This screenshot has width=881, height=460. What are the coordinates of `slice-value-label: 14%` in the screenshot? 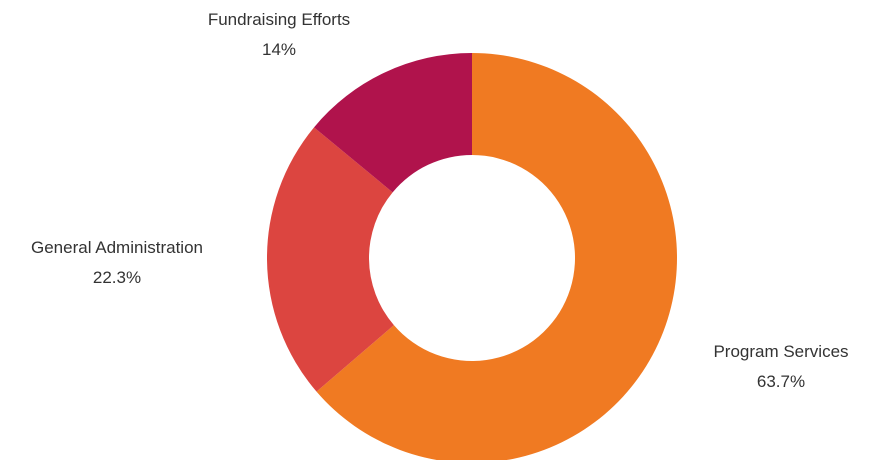 It's located at (279, 49).